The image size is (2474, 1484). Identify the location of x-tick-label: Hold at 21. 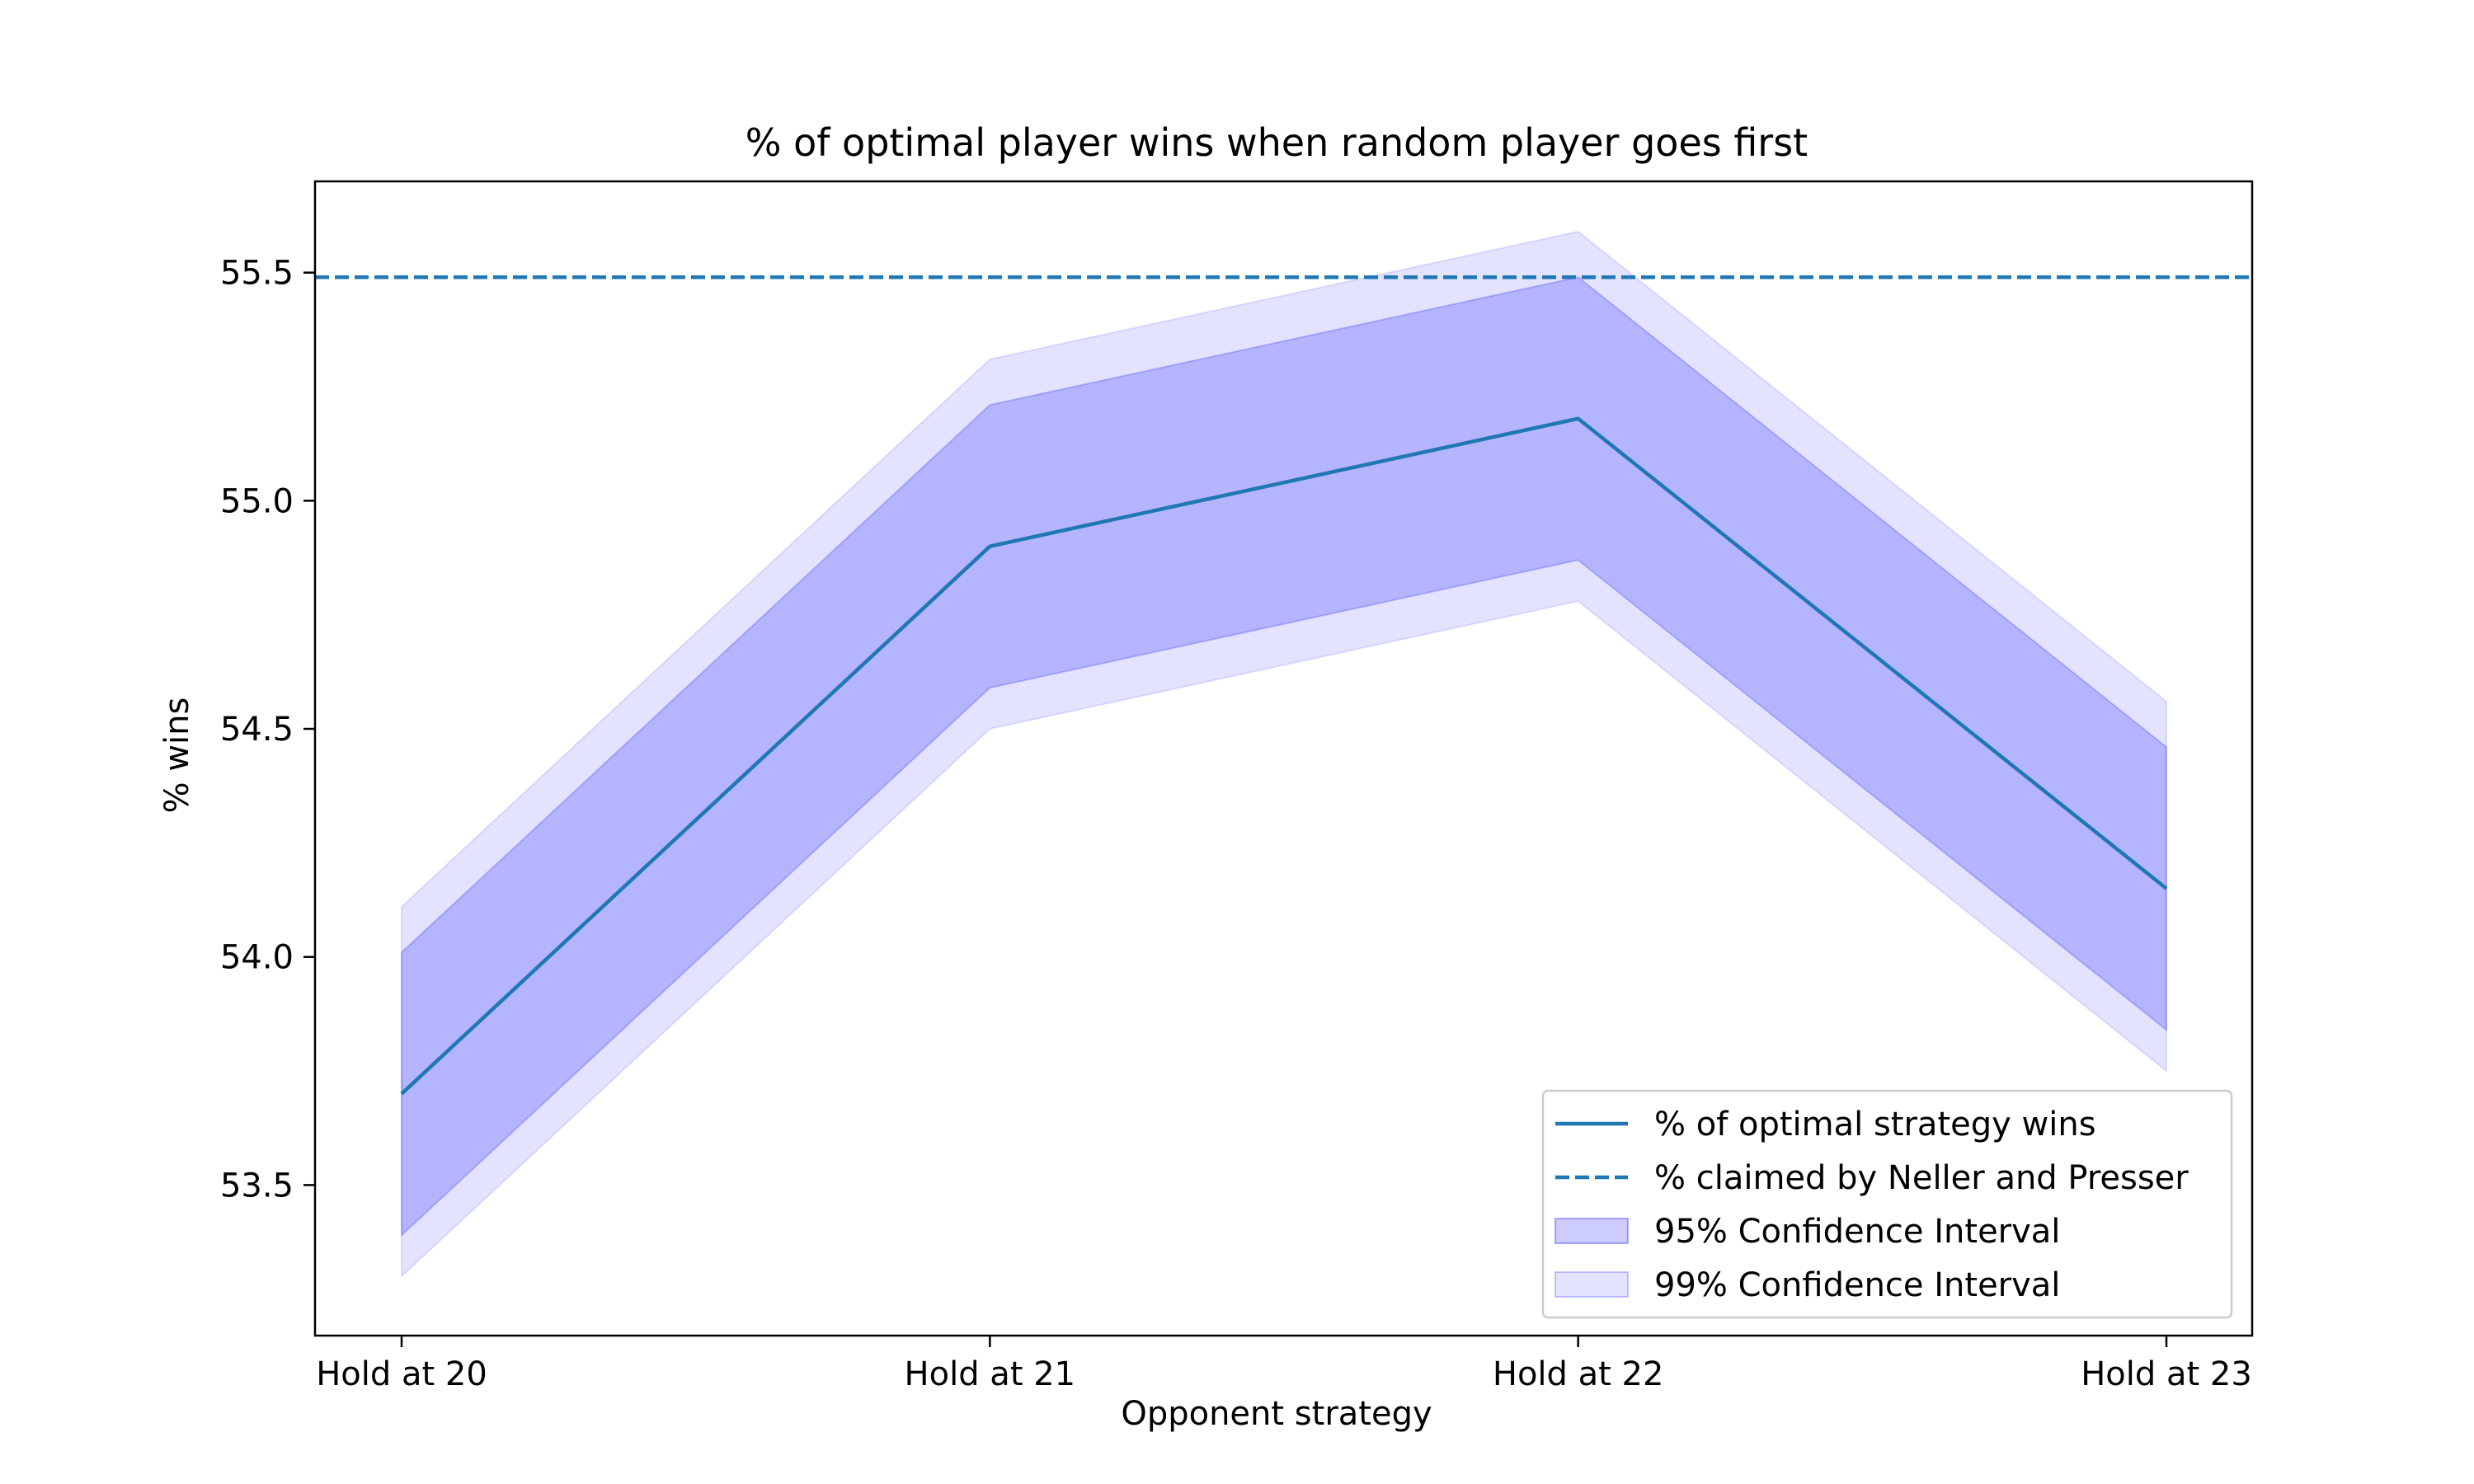
(990, 1374).